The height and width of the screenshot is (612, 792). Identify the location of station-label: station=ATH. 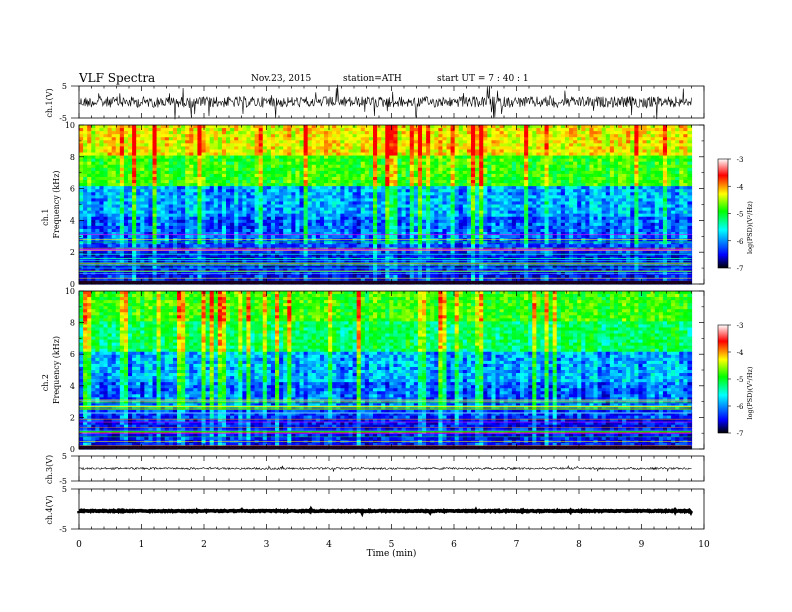
(372, 79).